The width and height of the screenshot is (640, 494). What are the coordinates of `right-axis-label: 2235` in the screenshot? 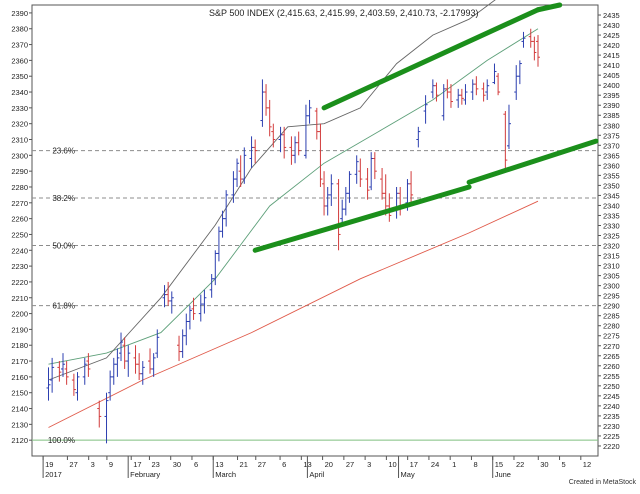 It's located at (611, 416).